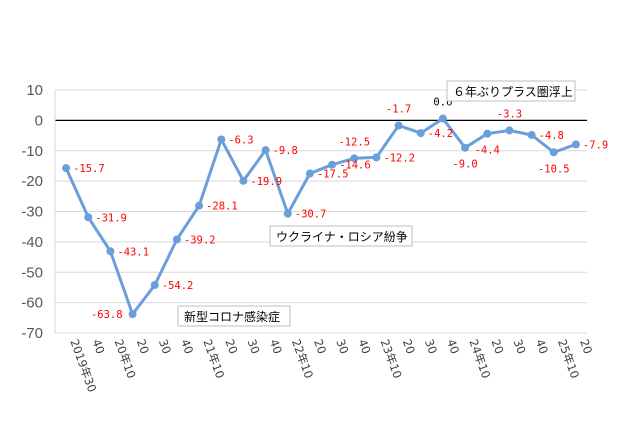 The width and height of the screenshot is (630, 430). Describe the element at coordinates (464, 165) in the screenshot. I see `data-label: -9.0` at that location.